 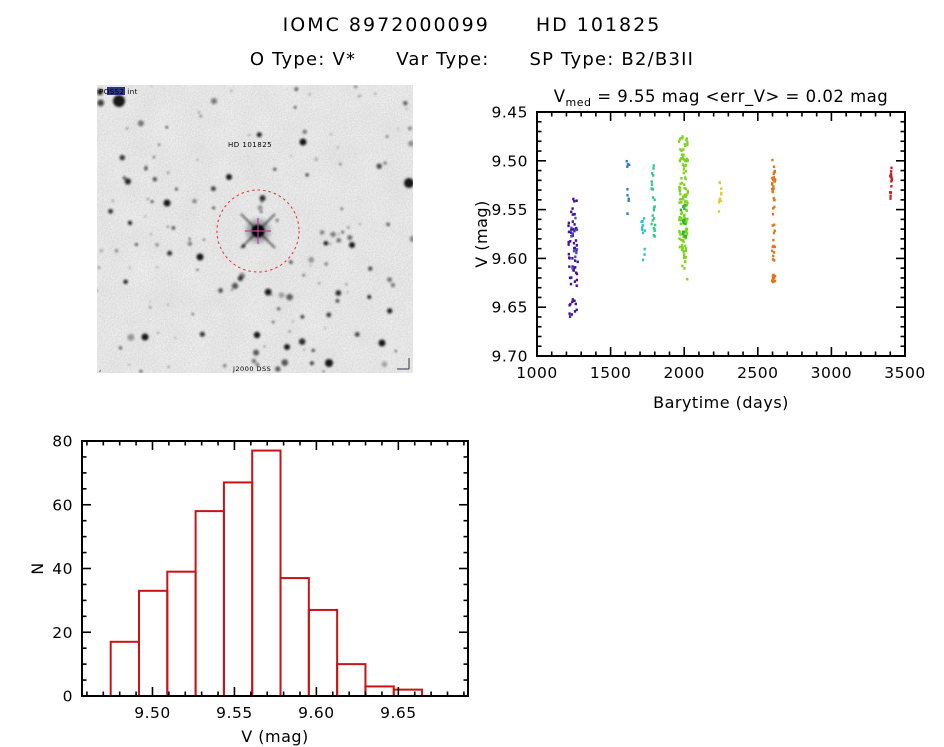 I want to click on cluster-epoch-1b, so click(x=574, y=243).